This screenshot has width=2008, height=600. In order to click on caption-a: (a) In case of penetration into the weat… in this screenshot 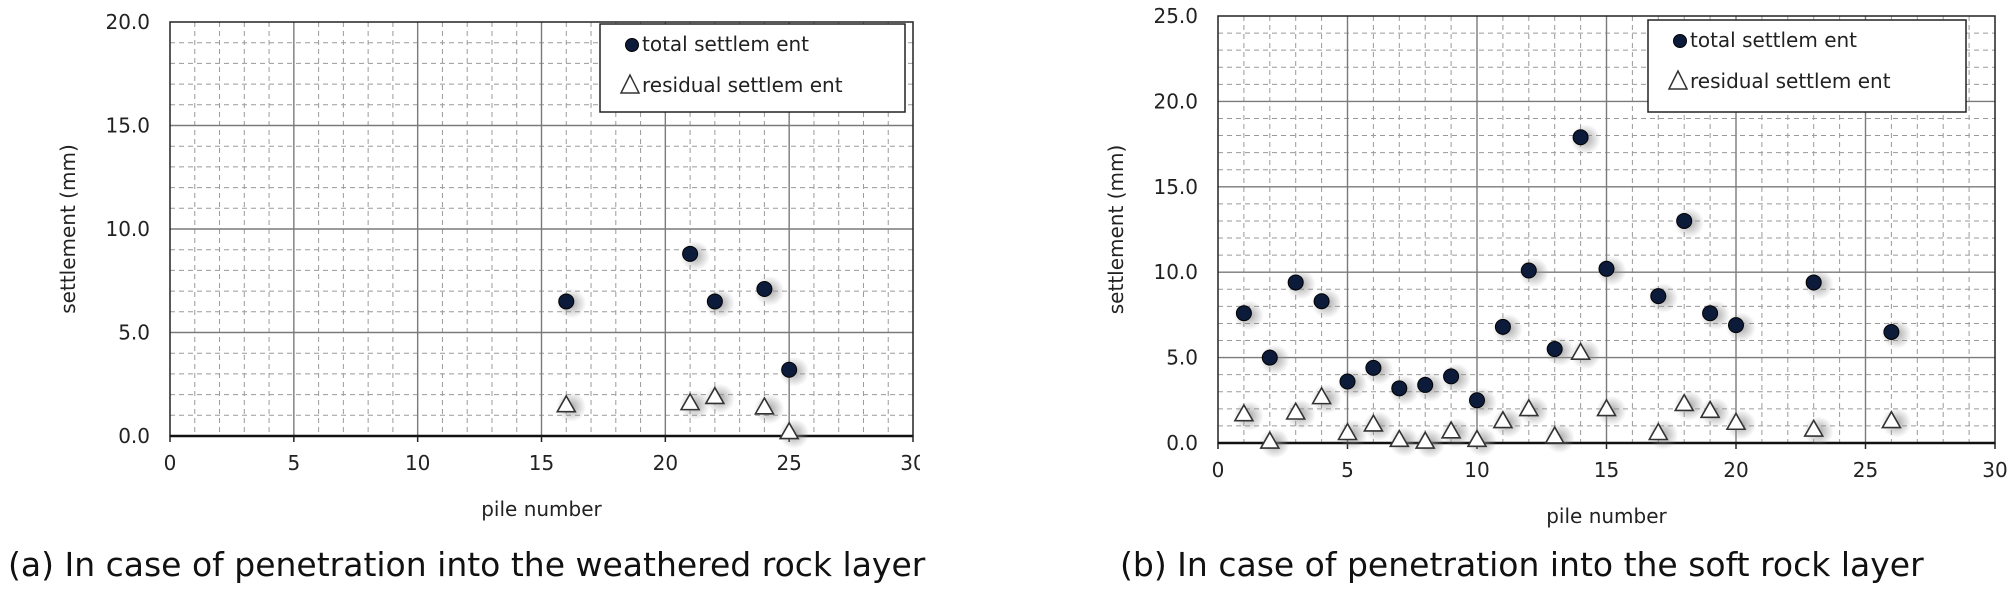, I will do `click(467, 564)`.